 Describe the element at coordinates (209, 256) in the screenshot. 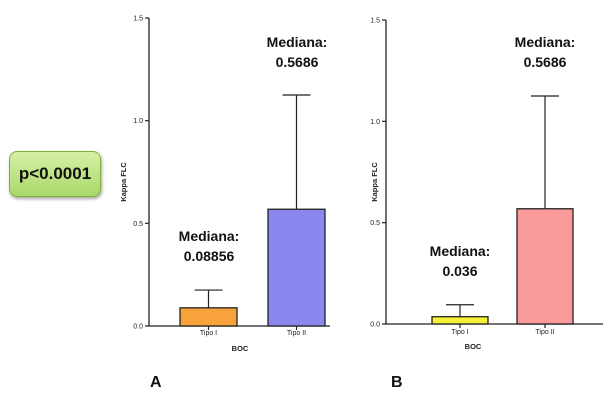

I see `chart-a-annotation-value: 0.08856` at that location.